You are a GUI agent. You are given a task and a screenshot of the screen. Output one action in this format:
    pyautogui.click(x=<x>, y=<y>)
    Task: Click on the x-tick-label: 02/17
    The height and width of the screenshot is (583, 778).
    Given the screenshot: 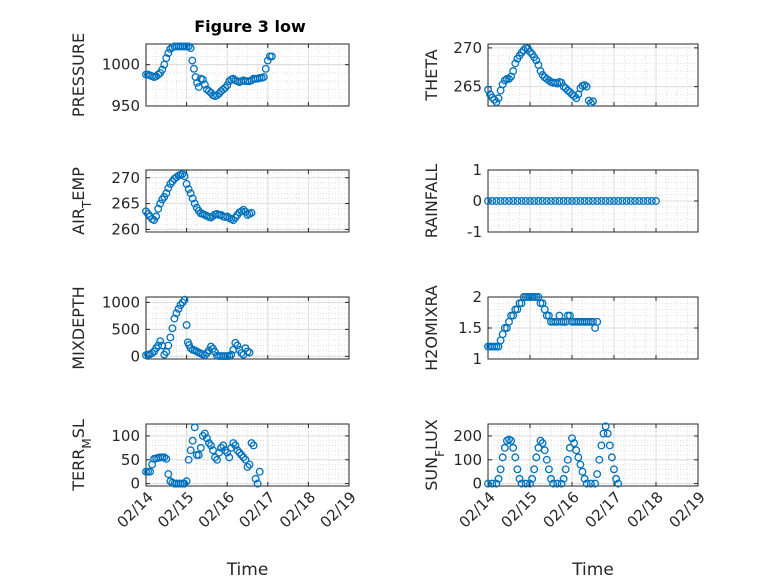 What is the action you would take?
    pyautogui.click(x=603, y=509)
    